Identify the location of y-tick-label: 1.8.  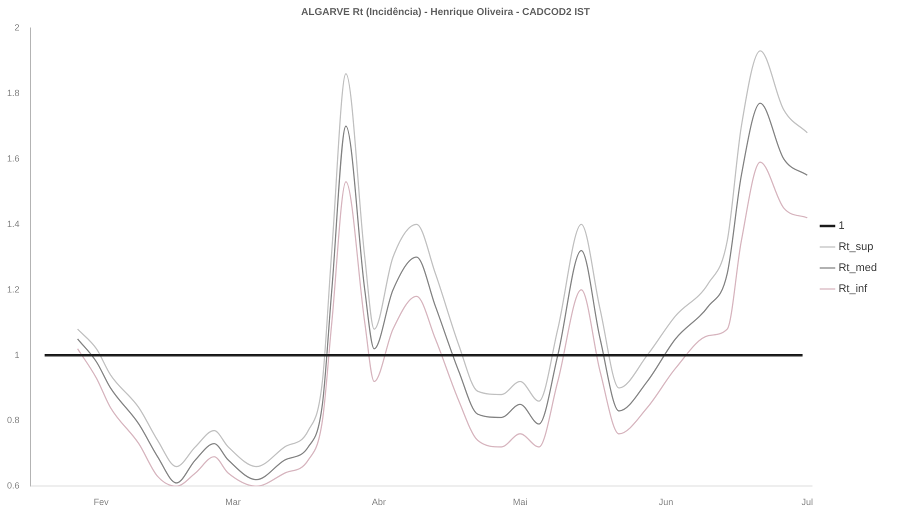
(13, 93).